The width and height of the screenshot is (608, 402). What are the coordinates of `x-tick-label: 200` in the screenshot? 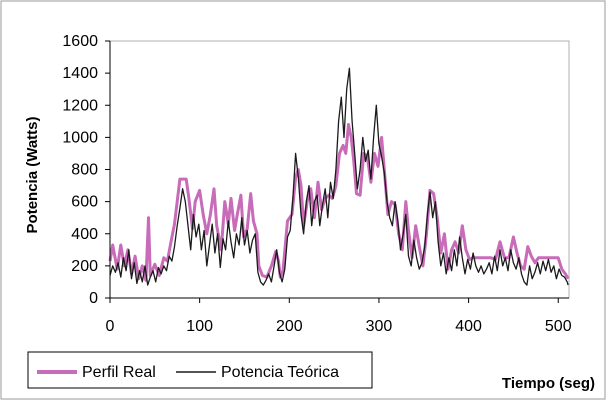 It's located at (289, 326).